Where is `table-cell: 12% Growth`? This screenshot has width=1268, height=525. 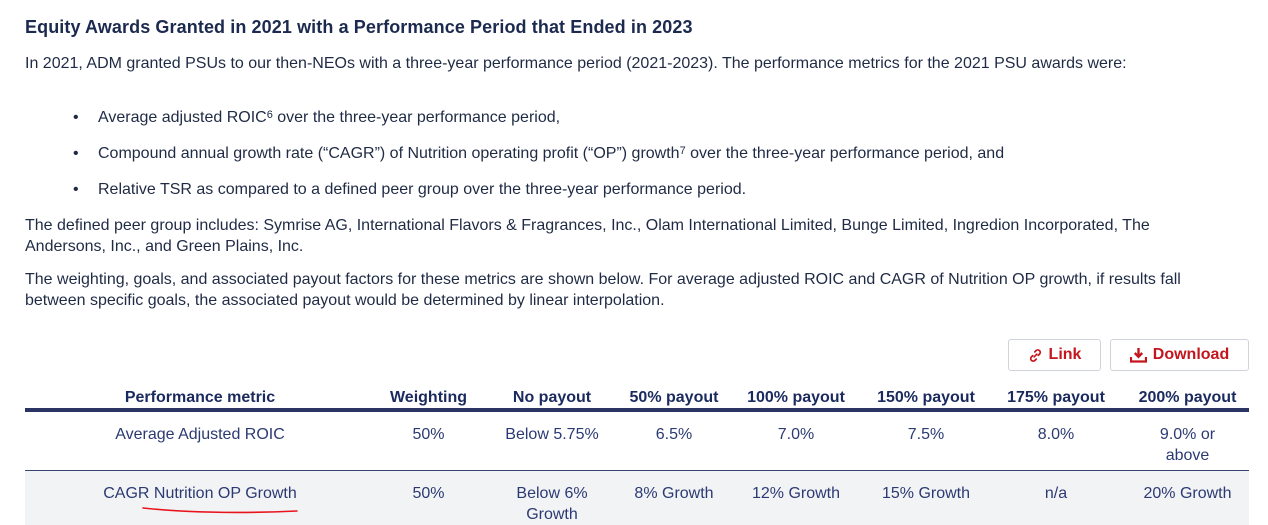
table-cell: 12% Growth is located at coordinates (796, 498).